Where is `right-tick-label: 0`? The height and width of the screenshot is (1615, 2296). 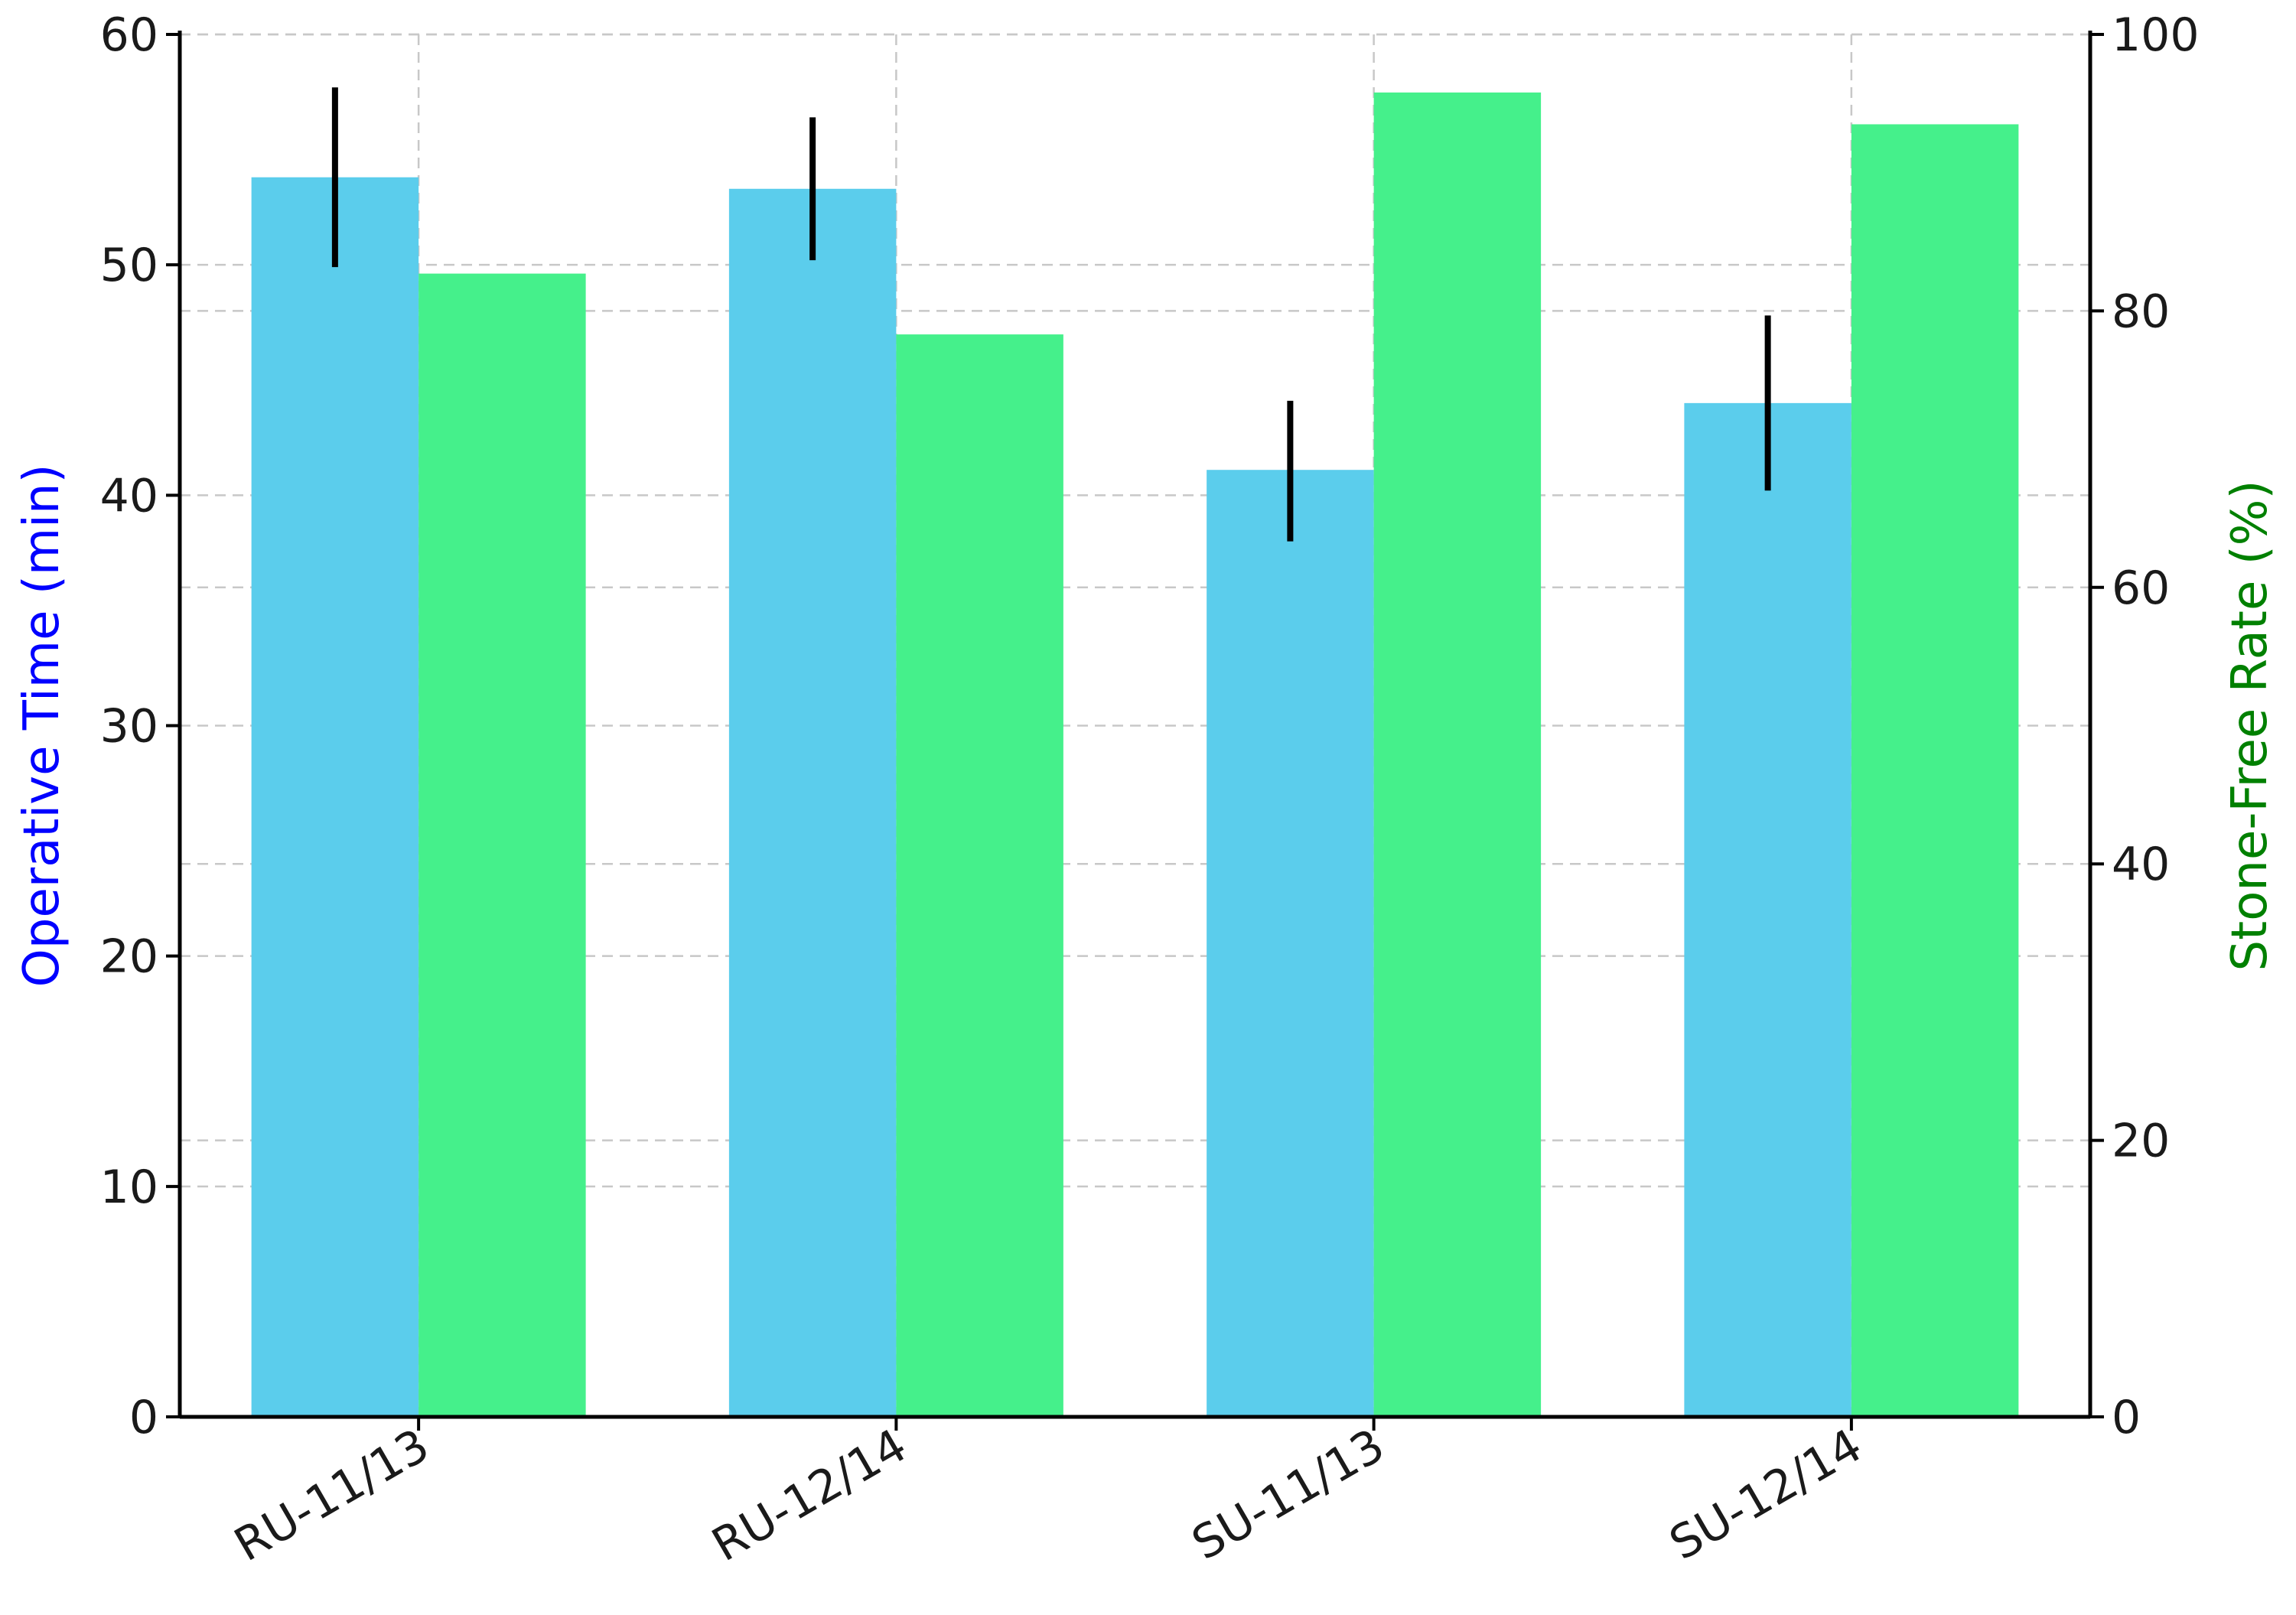
right-tick-label: 0 is located at coordinates (2127, 1417).